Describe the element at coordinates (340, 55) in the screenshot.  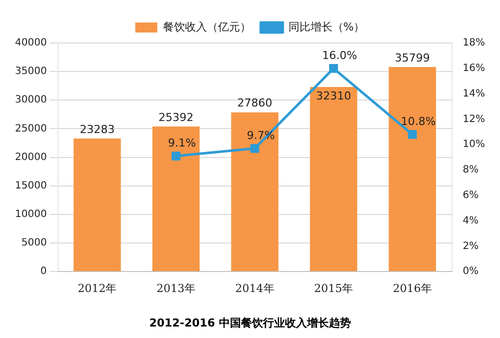
I see `data-label: 16.0%` at that location.